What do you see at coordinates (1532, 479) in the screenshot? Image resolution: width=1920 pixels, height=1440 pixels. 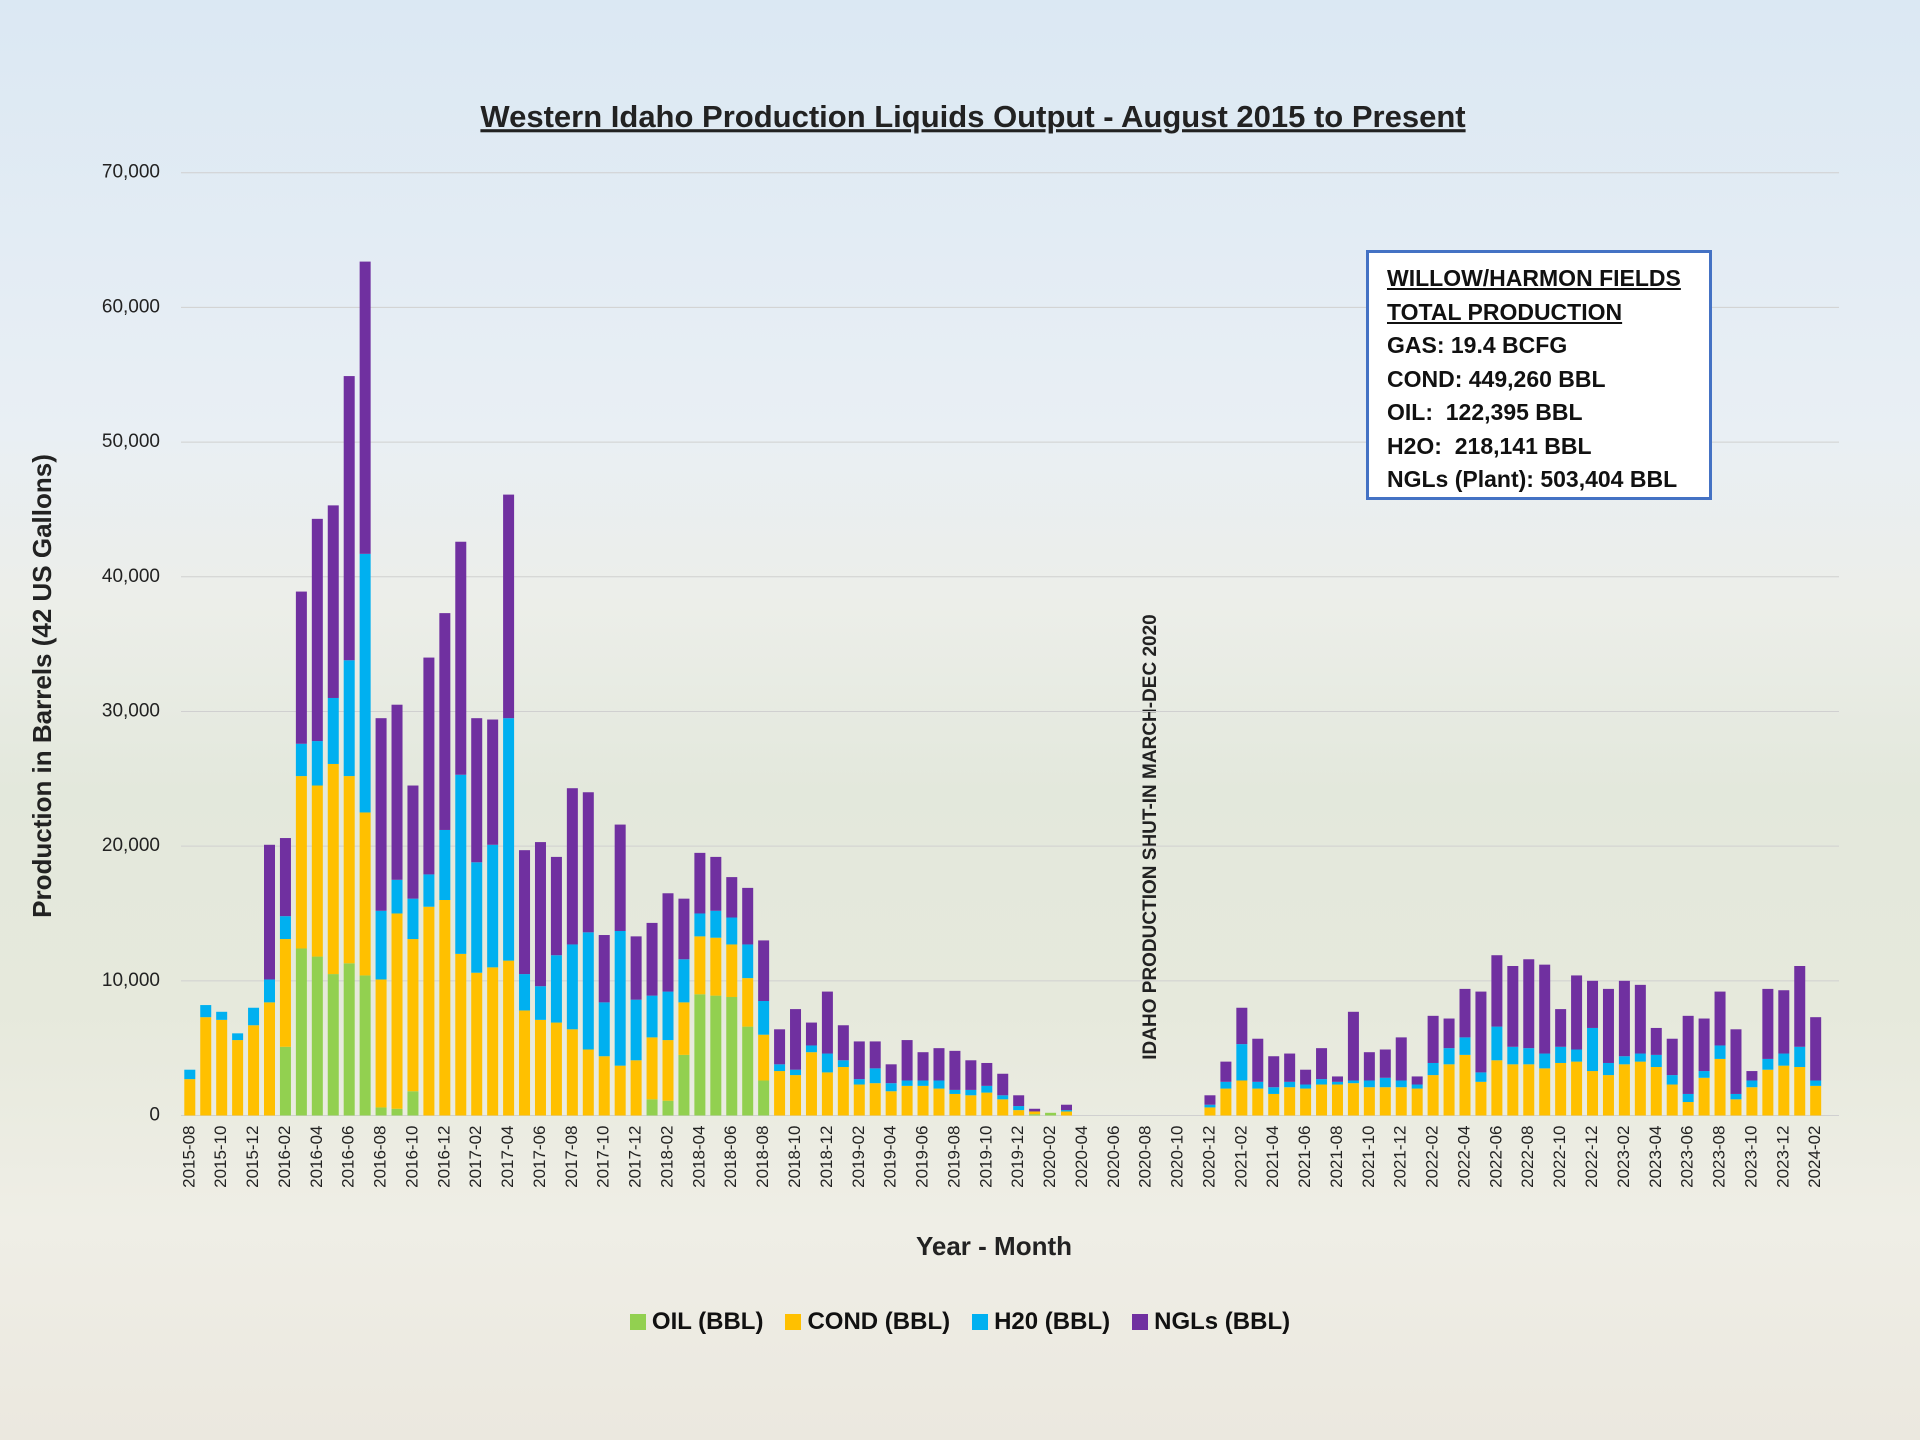 I see `summary-line: NGLs (Plant): 503,404 BBL` at bounding box center [1532, 479].